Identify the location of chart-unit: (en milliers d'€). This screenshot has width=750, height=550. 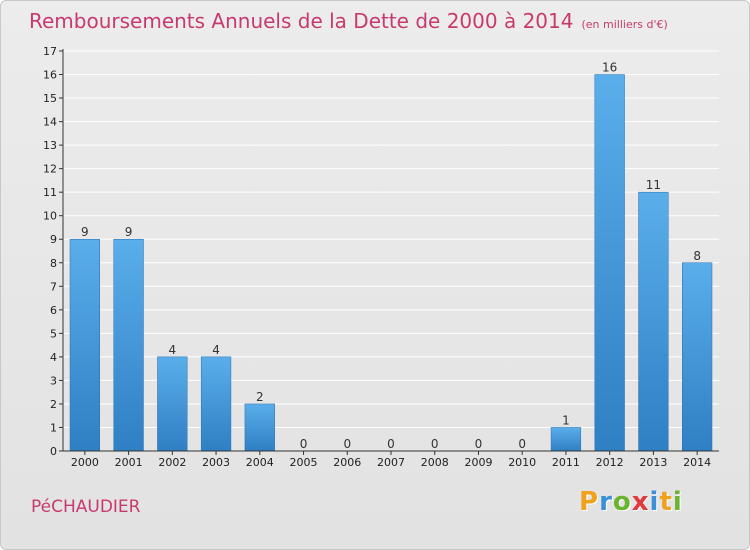
(624, 24).